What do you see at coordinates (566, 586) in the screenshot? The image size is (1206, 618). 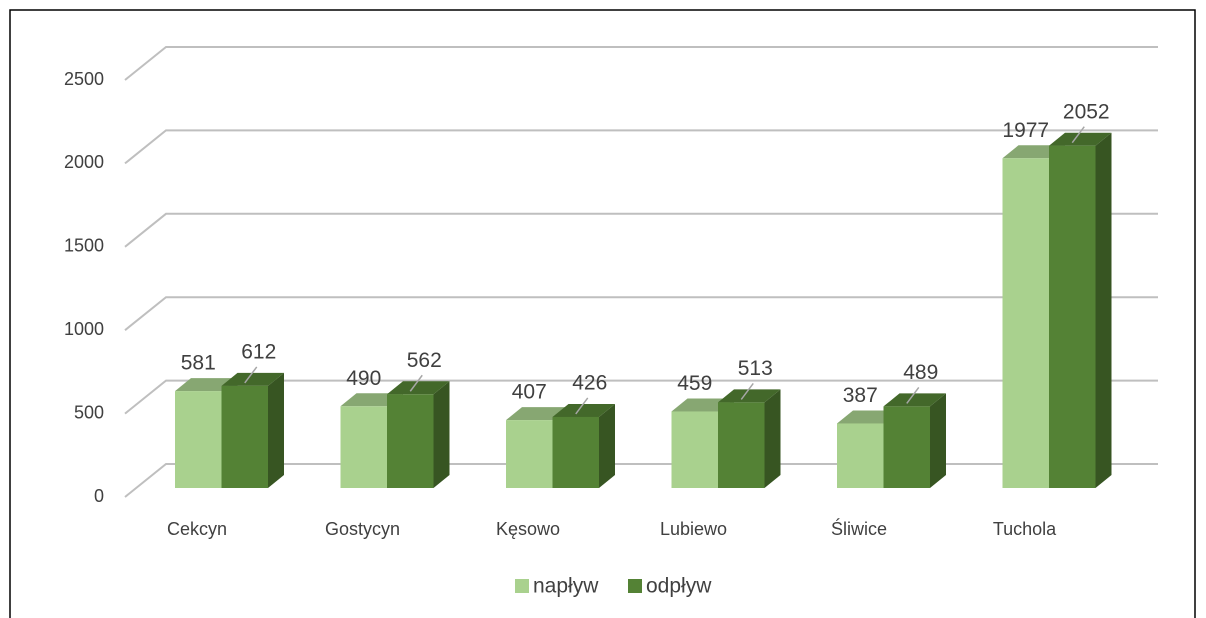 I see `legend-label: napływ` at bounding box center [566, 586].